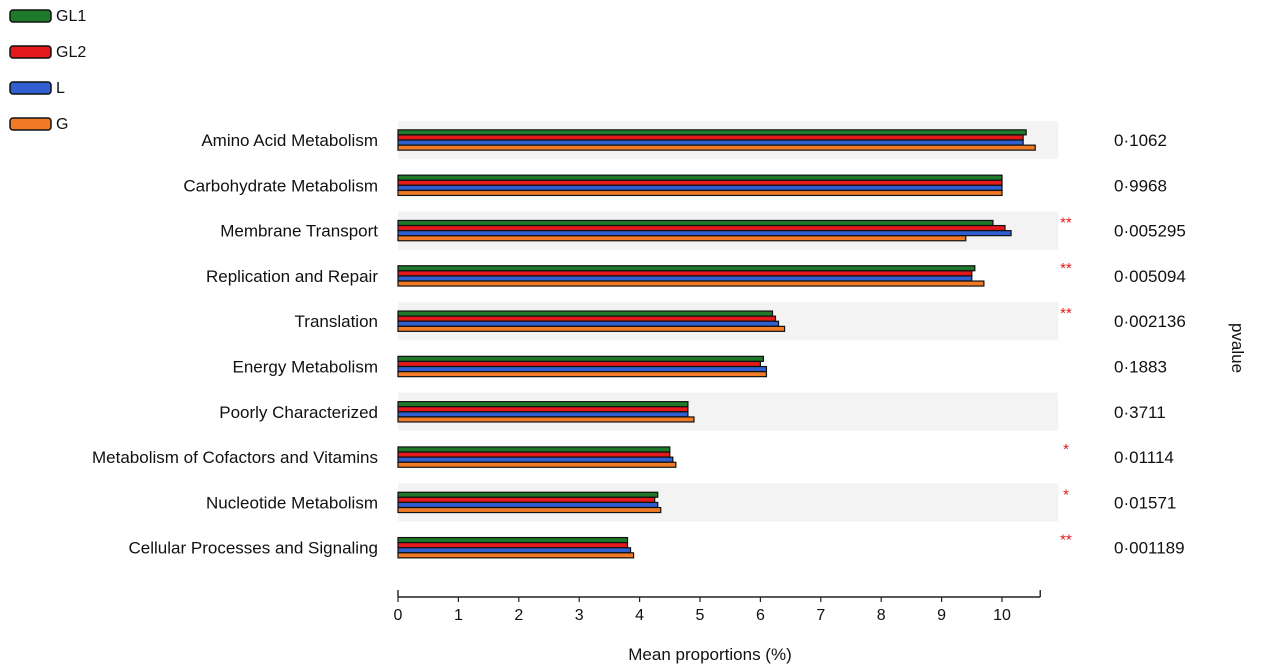 The height and width of the screenshot is (665, 1263). What do you see at coordinates (1149, 548) in the screenshot?
I see `pvalue-label: 0·001189` at bounding box center [1149, 548].